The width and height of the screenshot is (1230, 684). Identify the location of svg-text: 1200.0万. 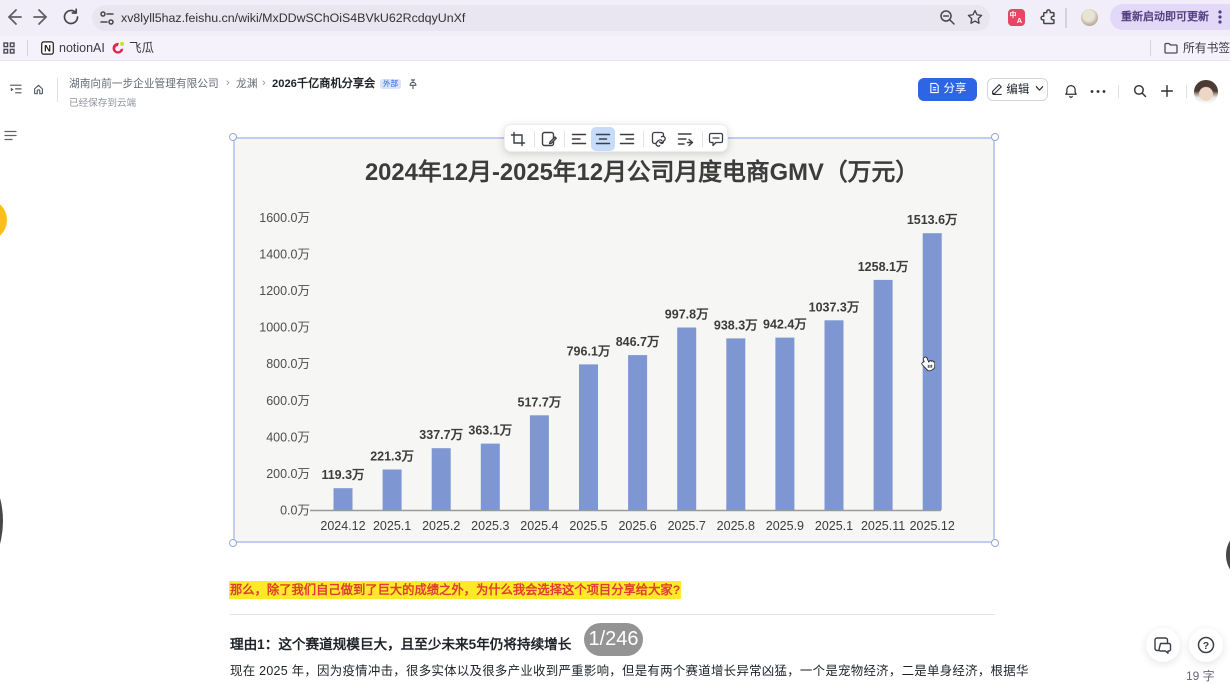
(284, 291).